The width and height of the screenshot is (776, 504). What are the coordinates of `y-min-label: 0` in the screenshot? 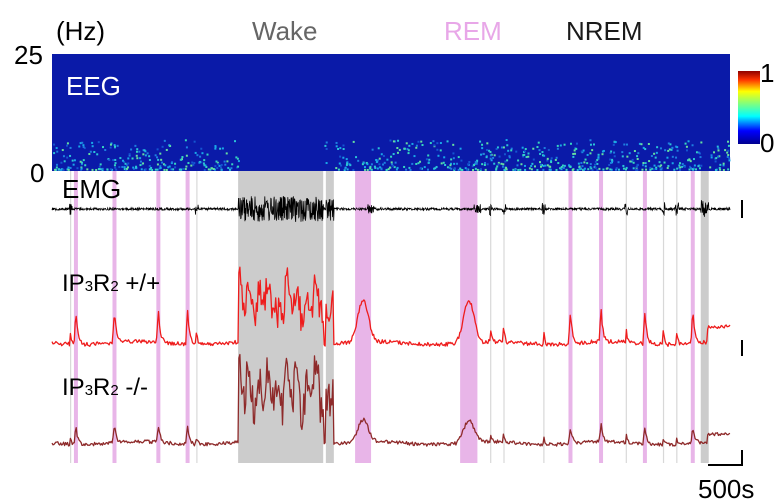 It's located at (37, 173).